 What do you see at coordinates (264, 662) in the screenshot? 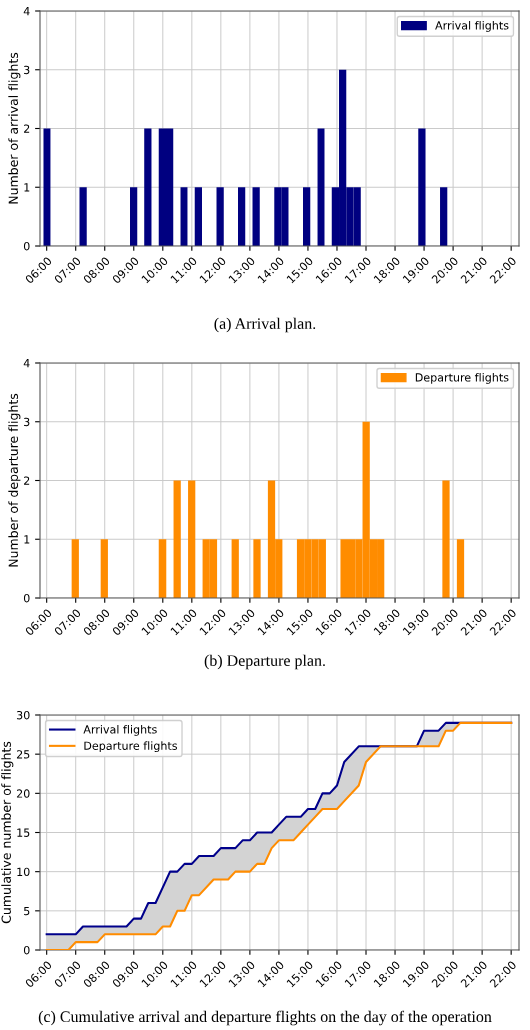
I see `text: (b) Departure plan.` at bounding box center [264, 662].